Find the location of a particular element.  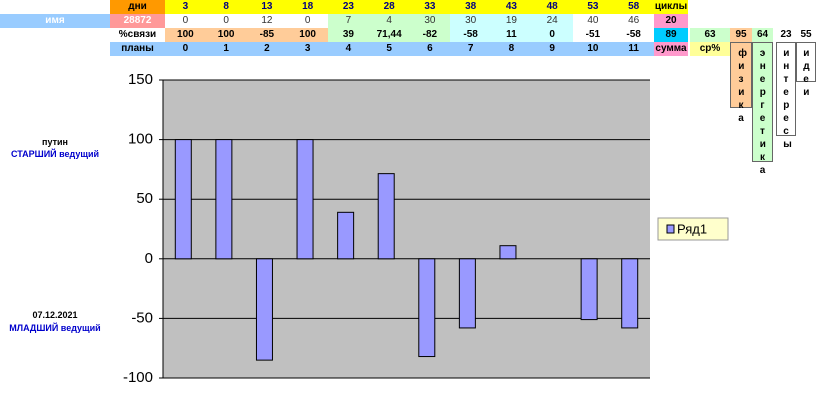

plans-label: планы is located at coordinates (137, 49).